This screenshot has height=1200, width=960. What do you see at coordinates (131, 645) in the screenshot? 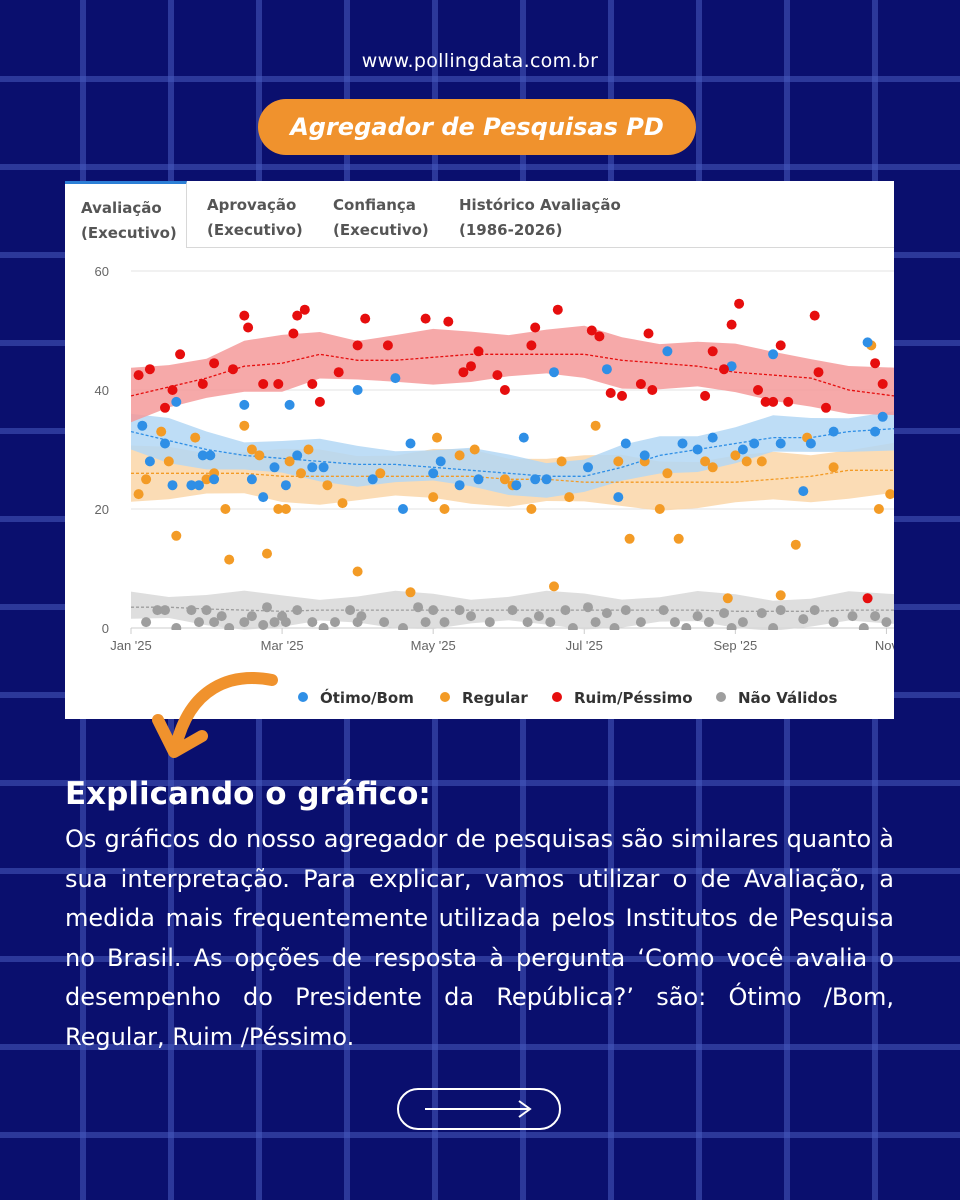
I see `x-tick-label: Jan '25` at bounding box center [131, 645].